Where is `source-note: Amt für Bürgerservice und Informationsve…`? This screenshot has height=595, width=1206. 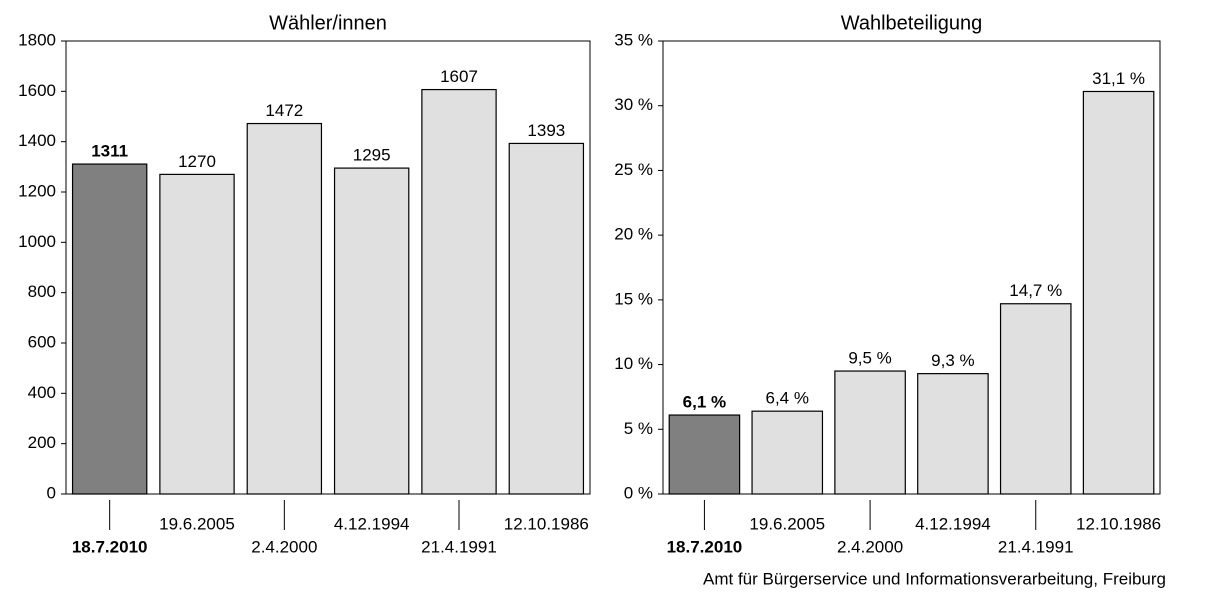
source-note: Amt für Bürgerservice und Informationsve… is located at coordinates (934, 578).